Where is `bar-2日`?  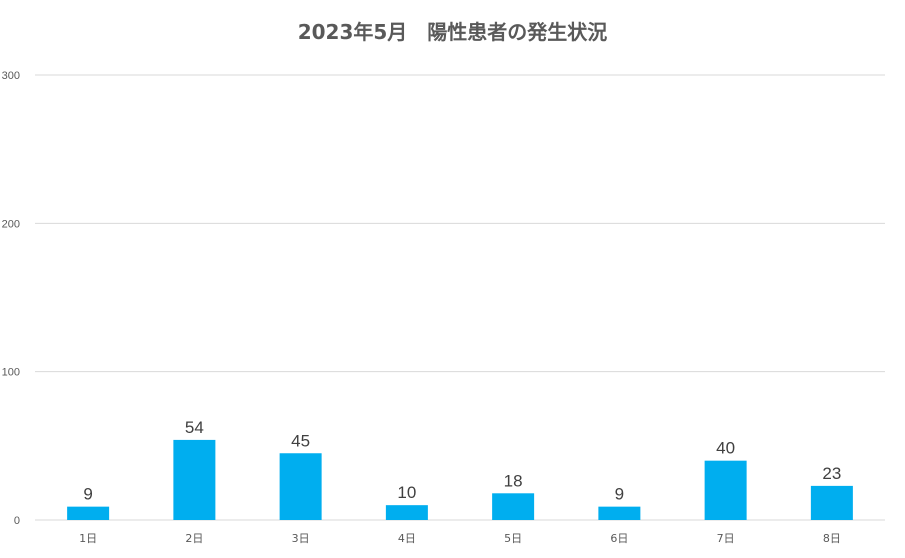 bar-2日 is located at coordinates (194, 479).